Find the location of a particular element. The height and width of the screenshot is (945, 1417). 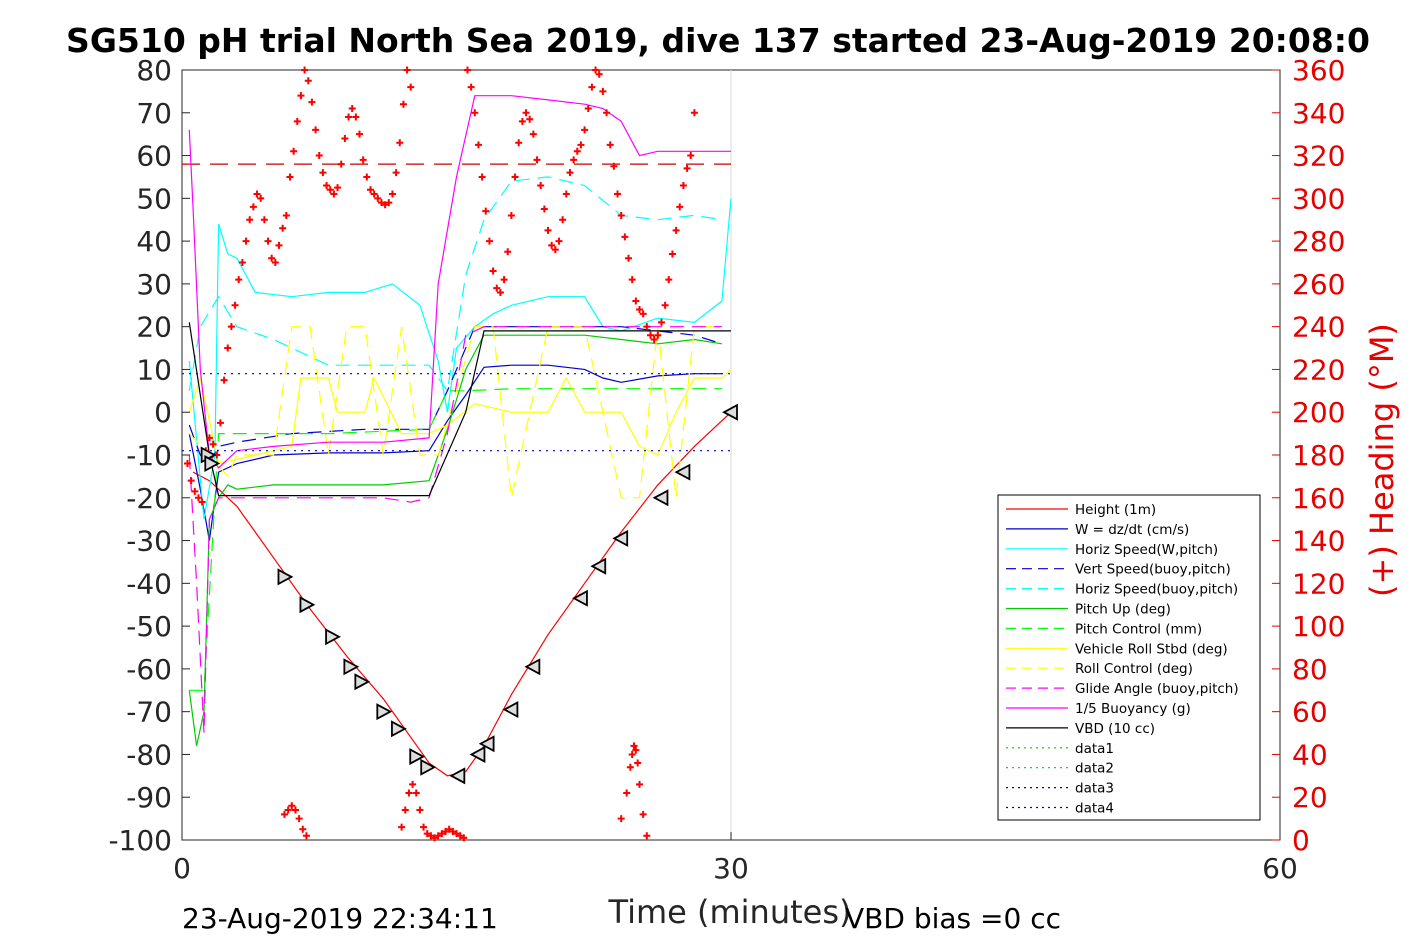

xtick-label: 60 is located at coordinates (1280, 868).